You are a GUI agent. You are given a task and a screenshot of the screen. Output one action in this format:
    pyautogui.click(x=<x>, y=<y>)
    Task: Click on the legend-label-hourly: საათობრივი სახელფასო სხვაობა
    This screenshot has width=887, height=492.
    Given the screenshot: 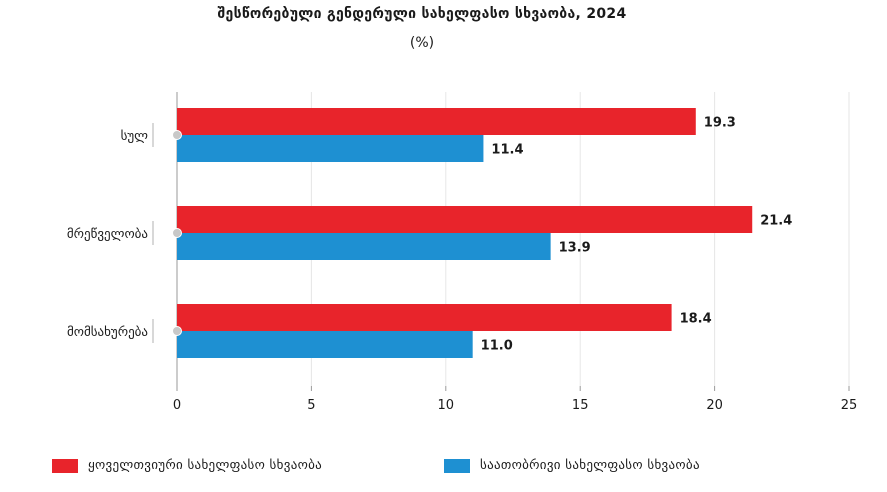 What is the action you would take?
    pyautogui.click(x=590, y=465)
    